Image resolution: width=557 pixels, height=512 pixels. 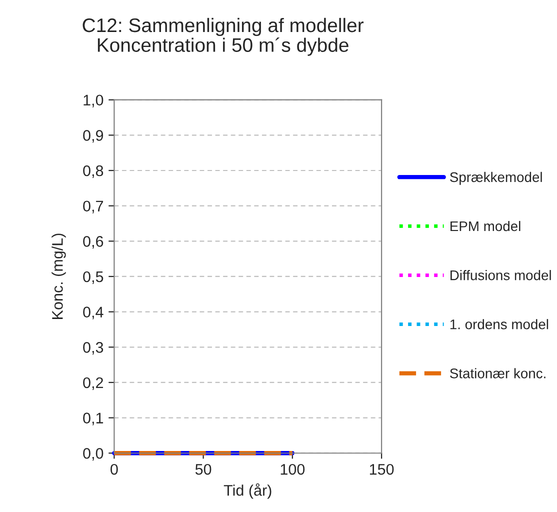 What do you see at coordinates (498, 373) in the screenshot?
I see `legend-label: Stationær konc.` at bounding box center [498, 373].